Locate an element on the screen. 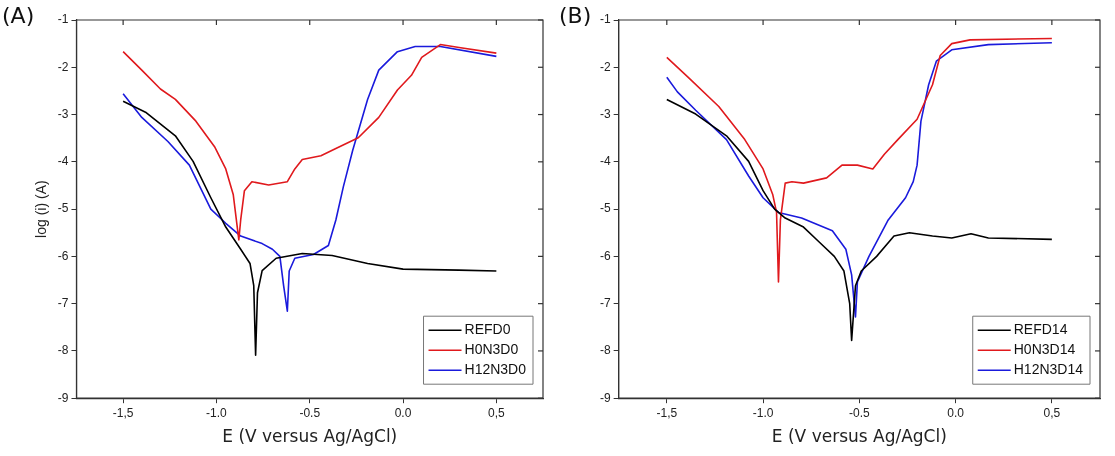 The width and height of the screenshot is (1115, 456). y-axis-title: log (i) (A) is located at coordinates (41, 209).